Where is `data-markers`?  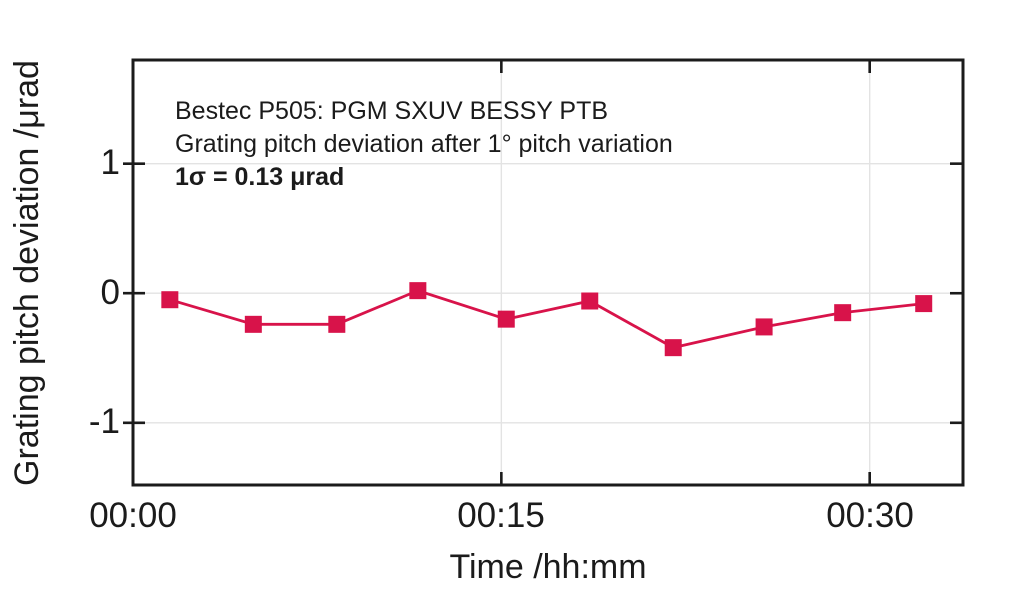
data-markers is located at coordinates (547, 319).